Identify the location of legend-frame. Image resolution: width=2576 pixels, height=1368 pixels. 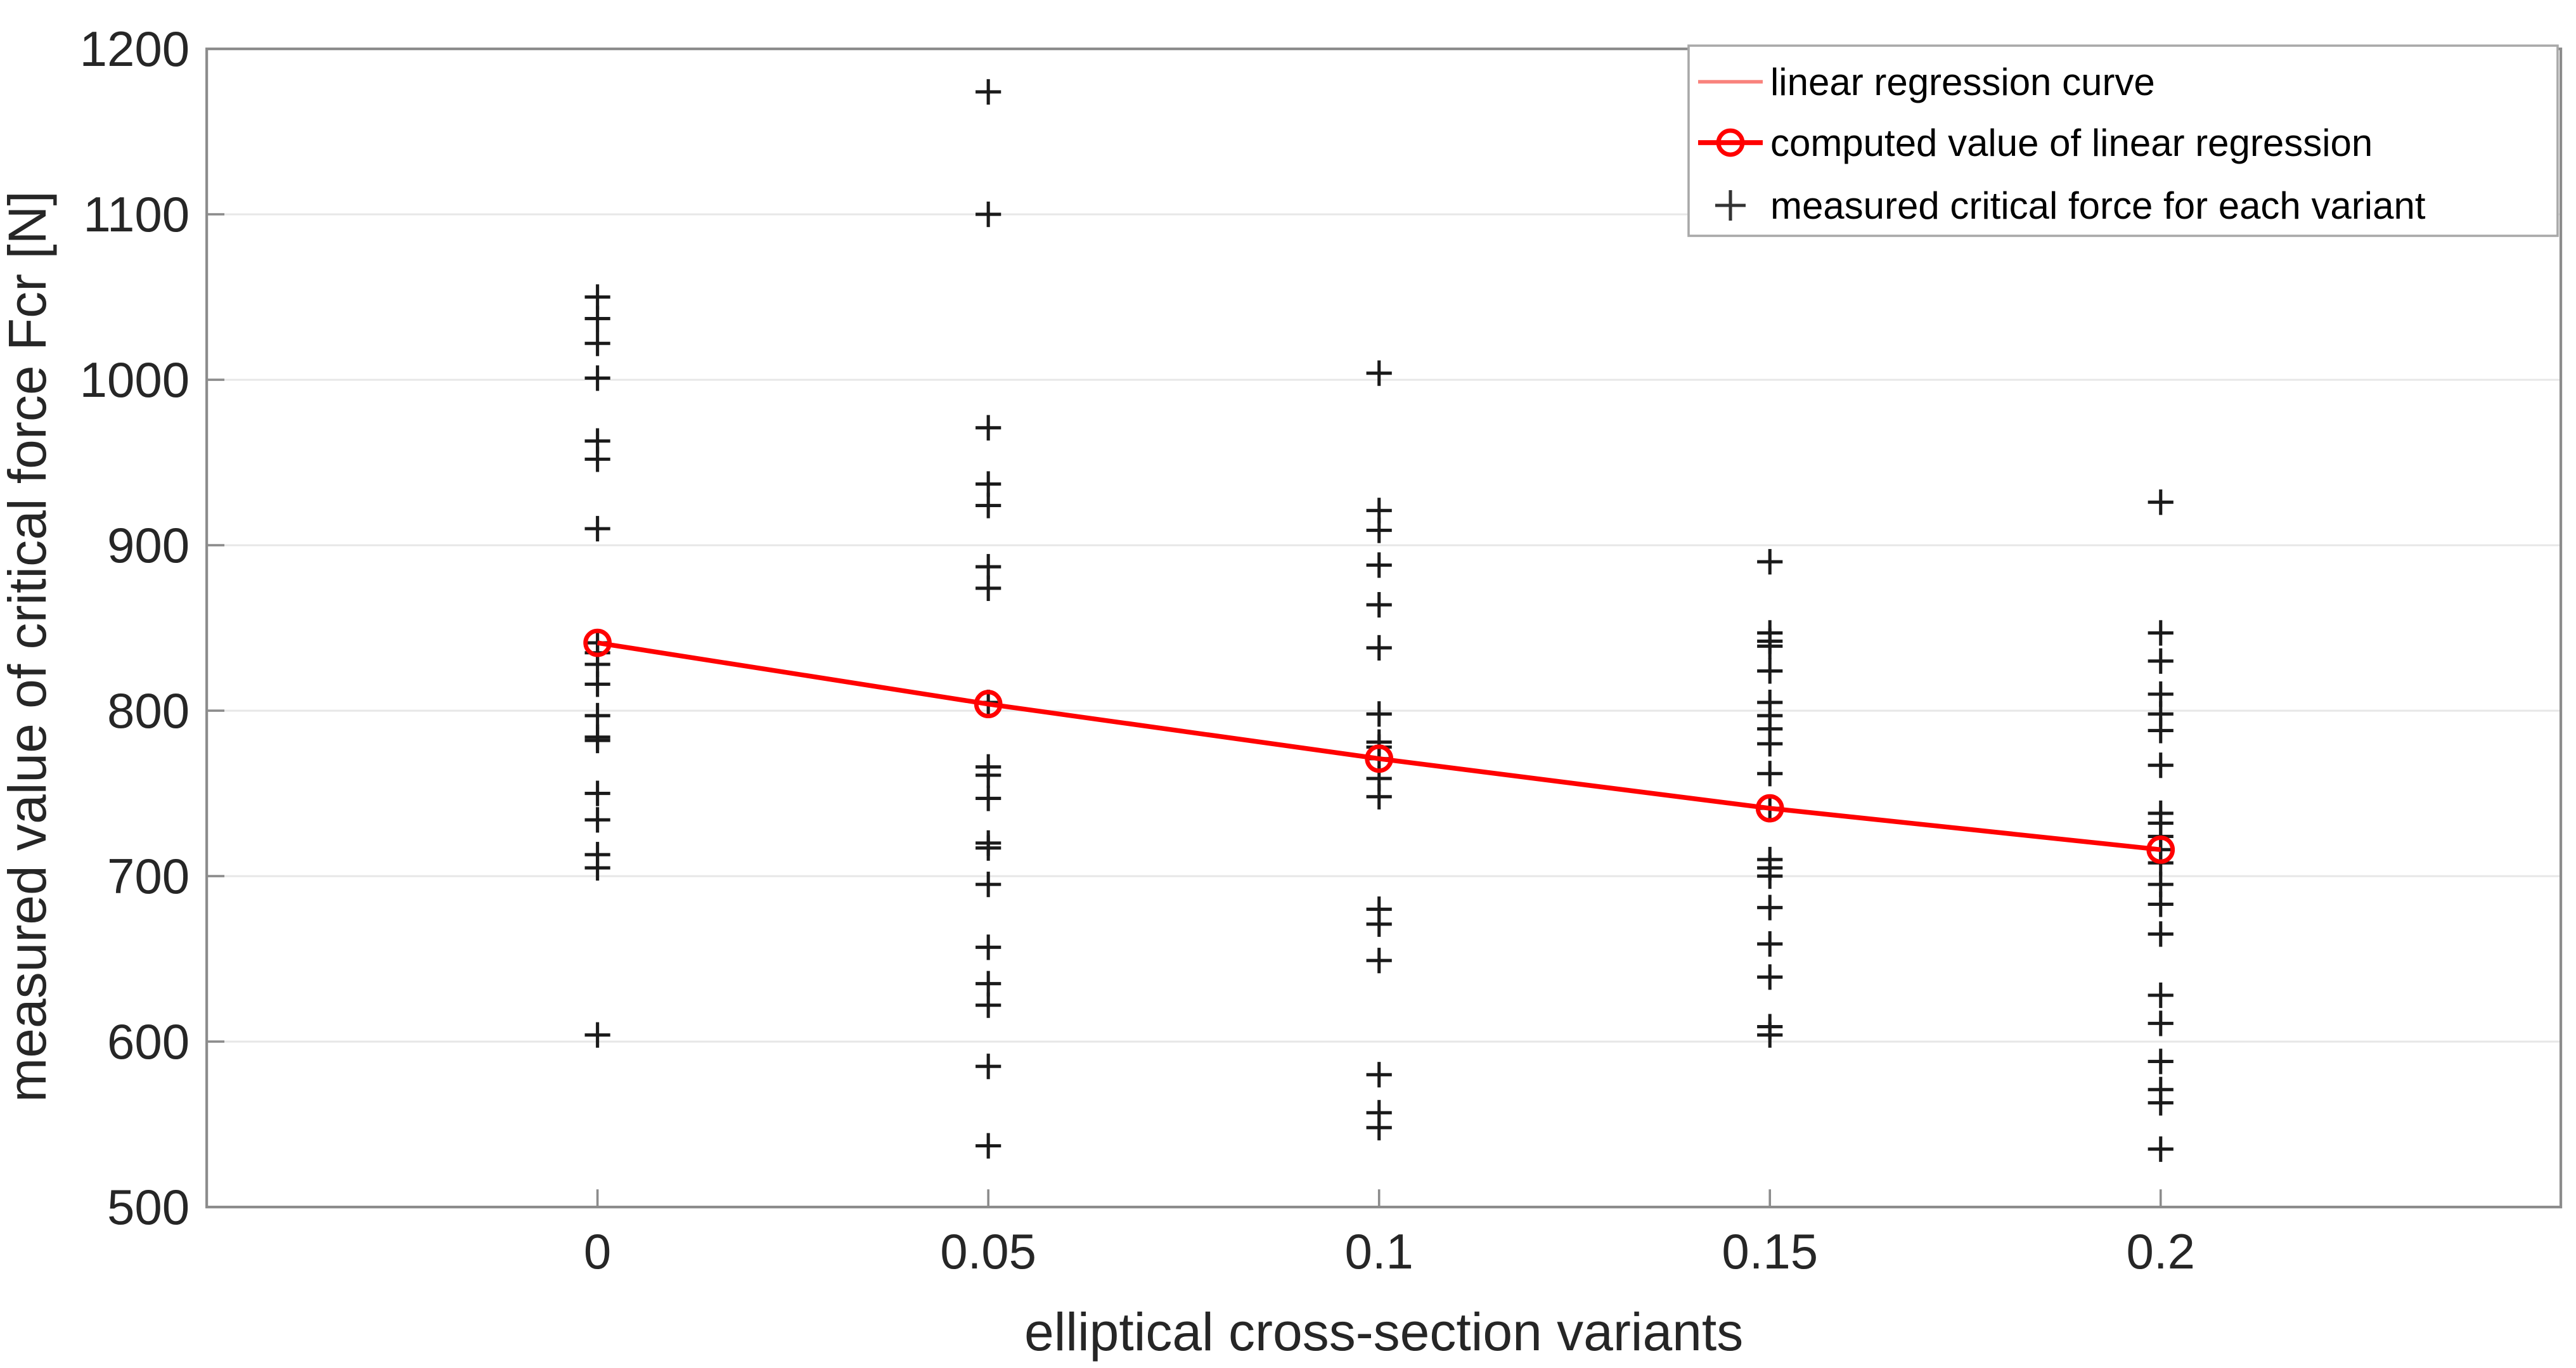
(2123, 140).